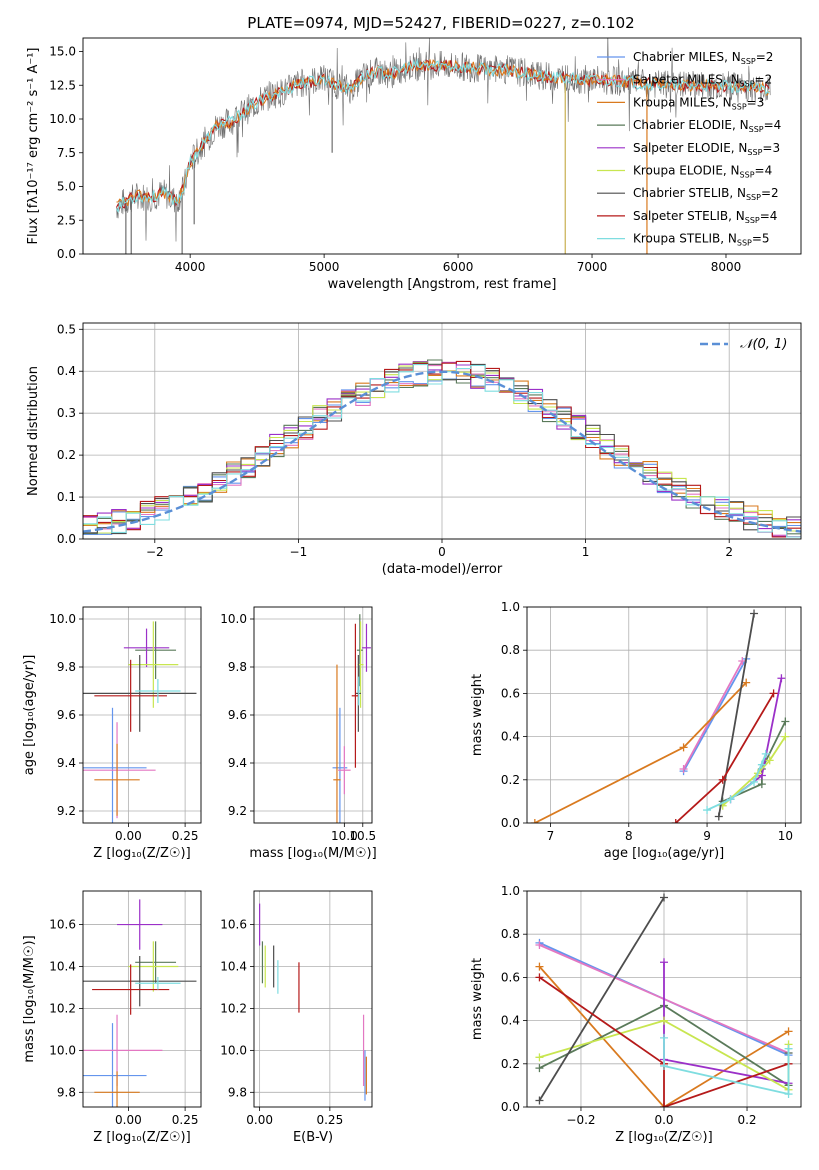 The image size is (819, 1170). What do you see at coordinates (743, 344) in the screenshot?
I see `residual-legend: 𝒩(0, 1)` at bounding box center [743, 344].